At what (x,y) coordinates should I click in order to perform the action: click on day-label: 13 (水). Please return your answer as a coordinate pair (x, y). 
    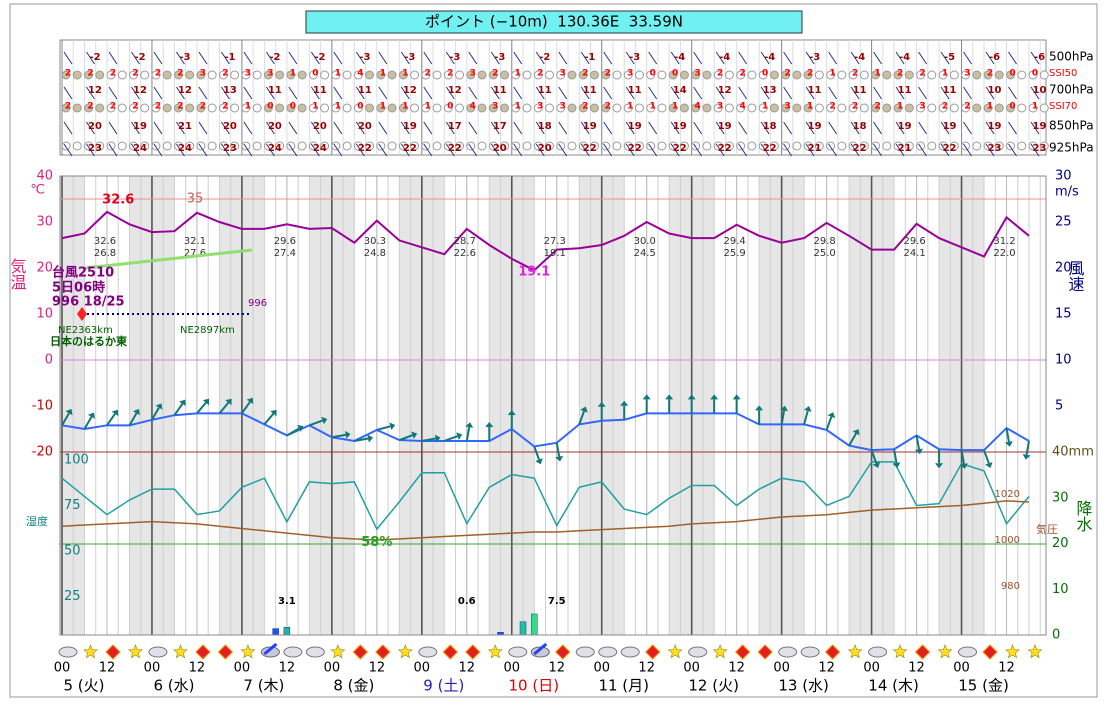
    Looking at the image, I should click on (803, 686).